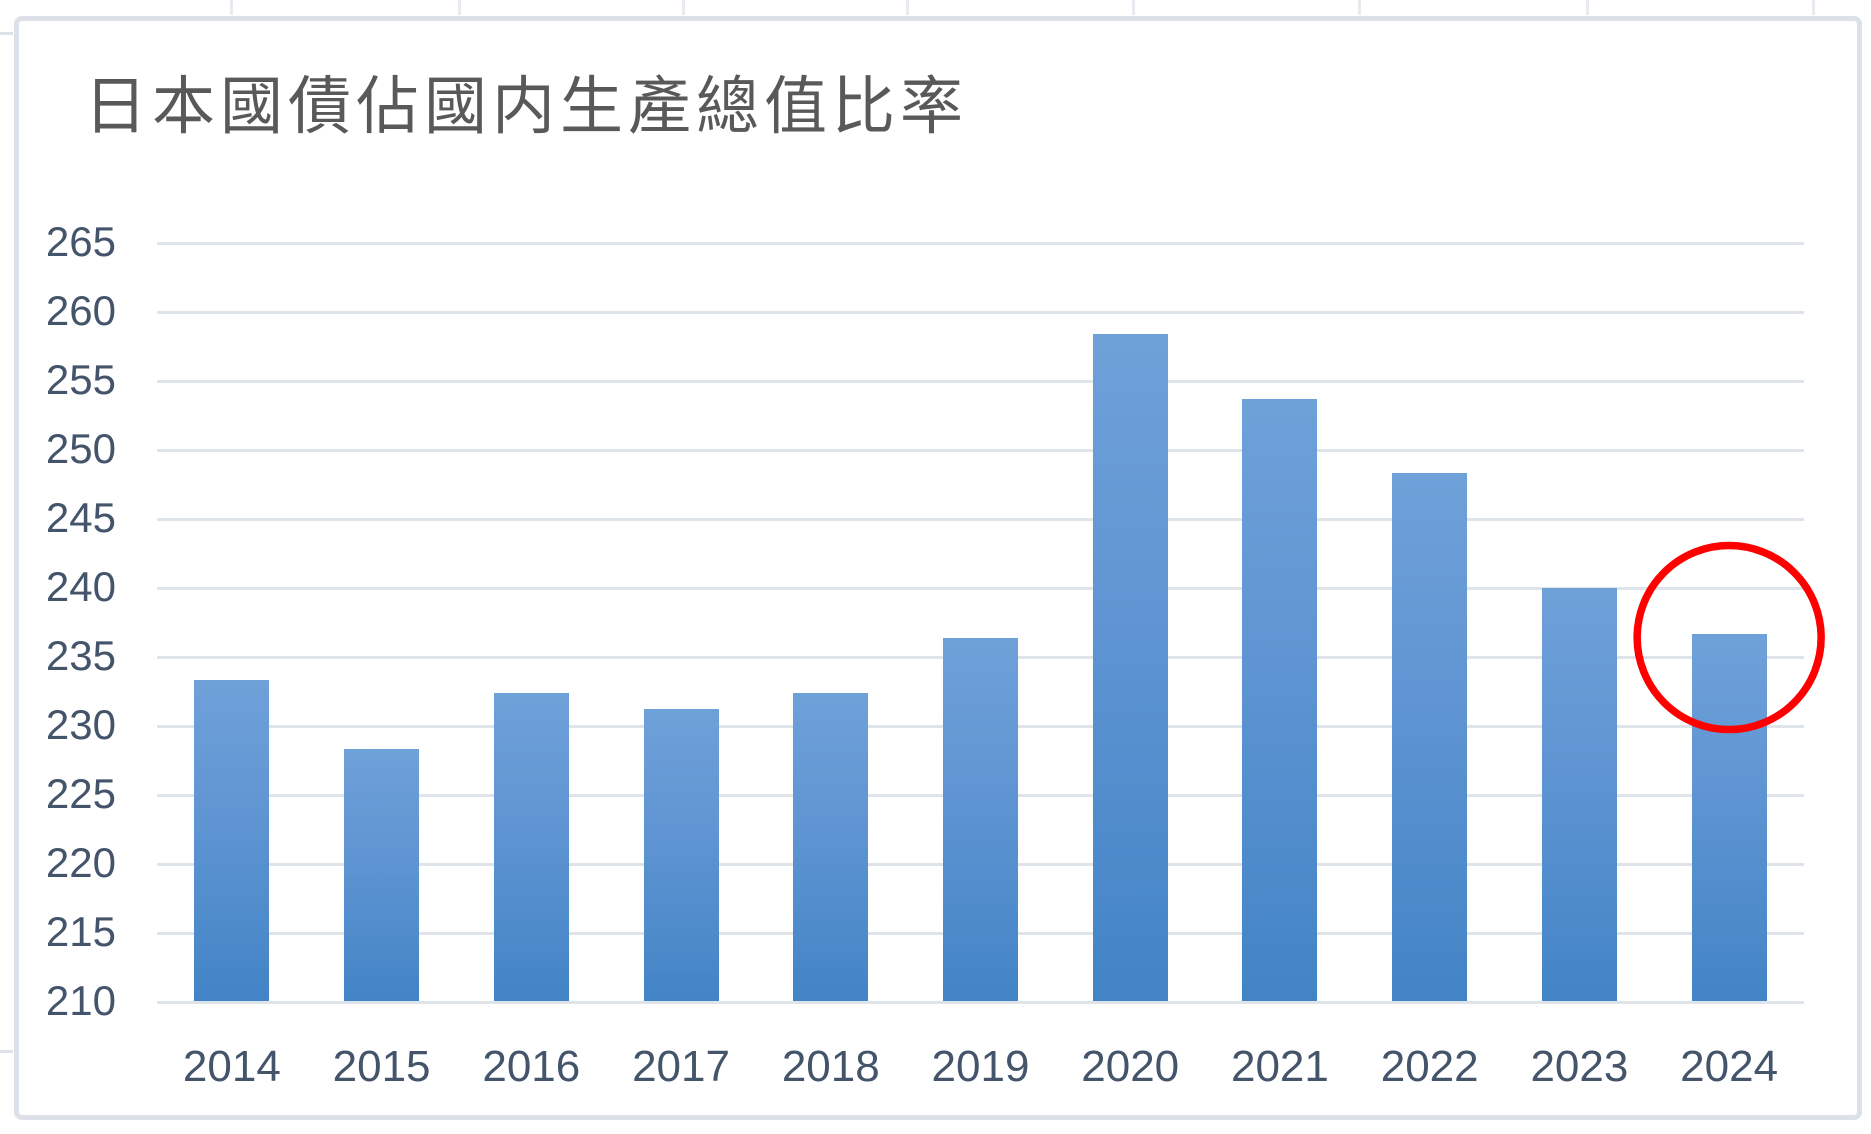 The width and height of the screenshot is (1871, 1134). I want to click on y-axis-label-230: 230, so click(80, 724).